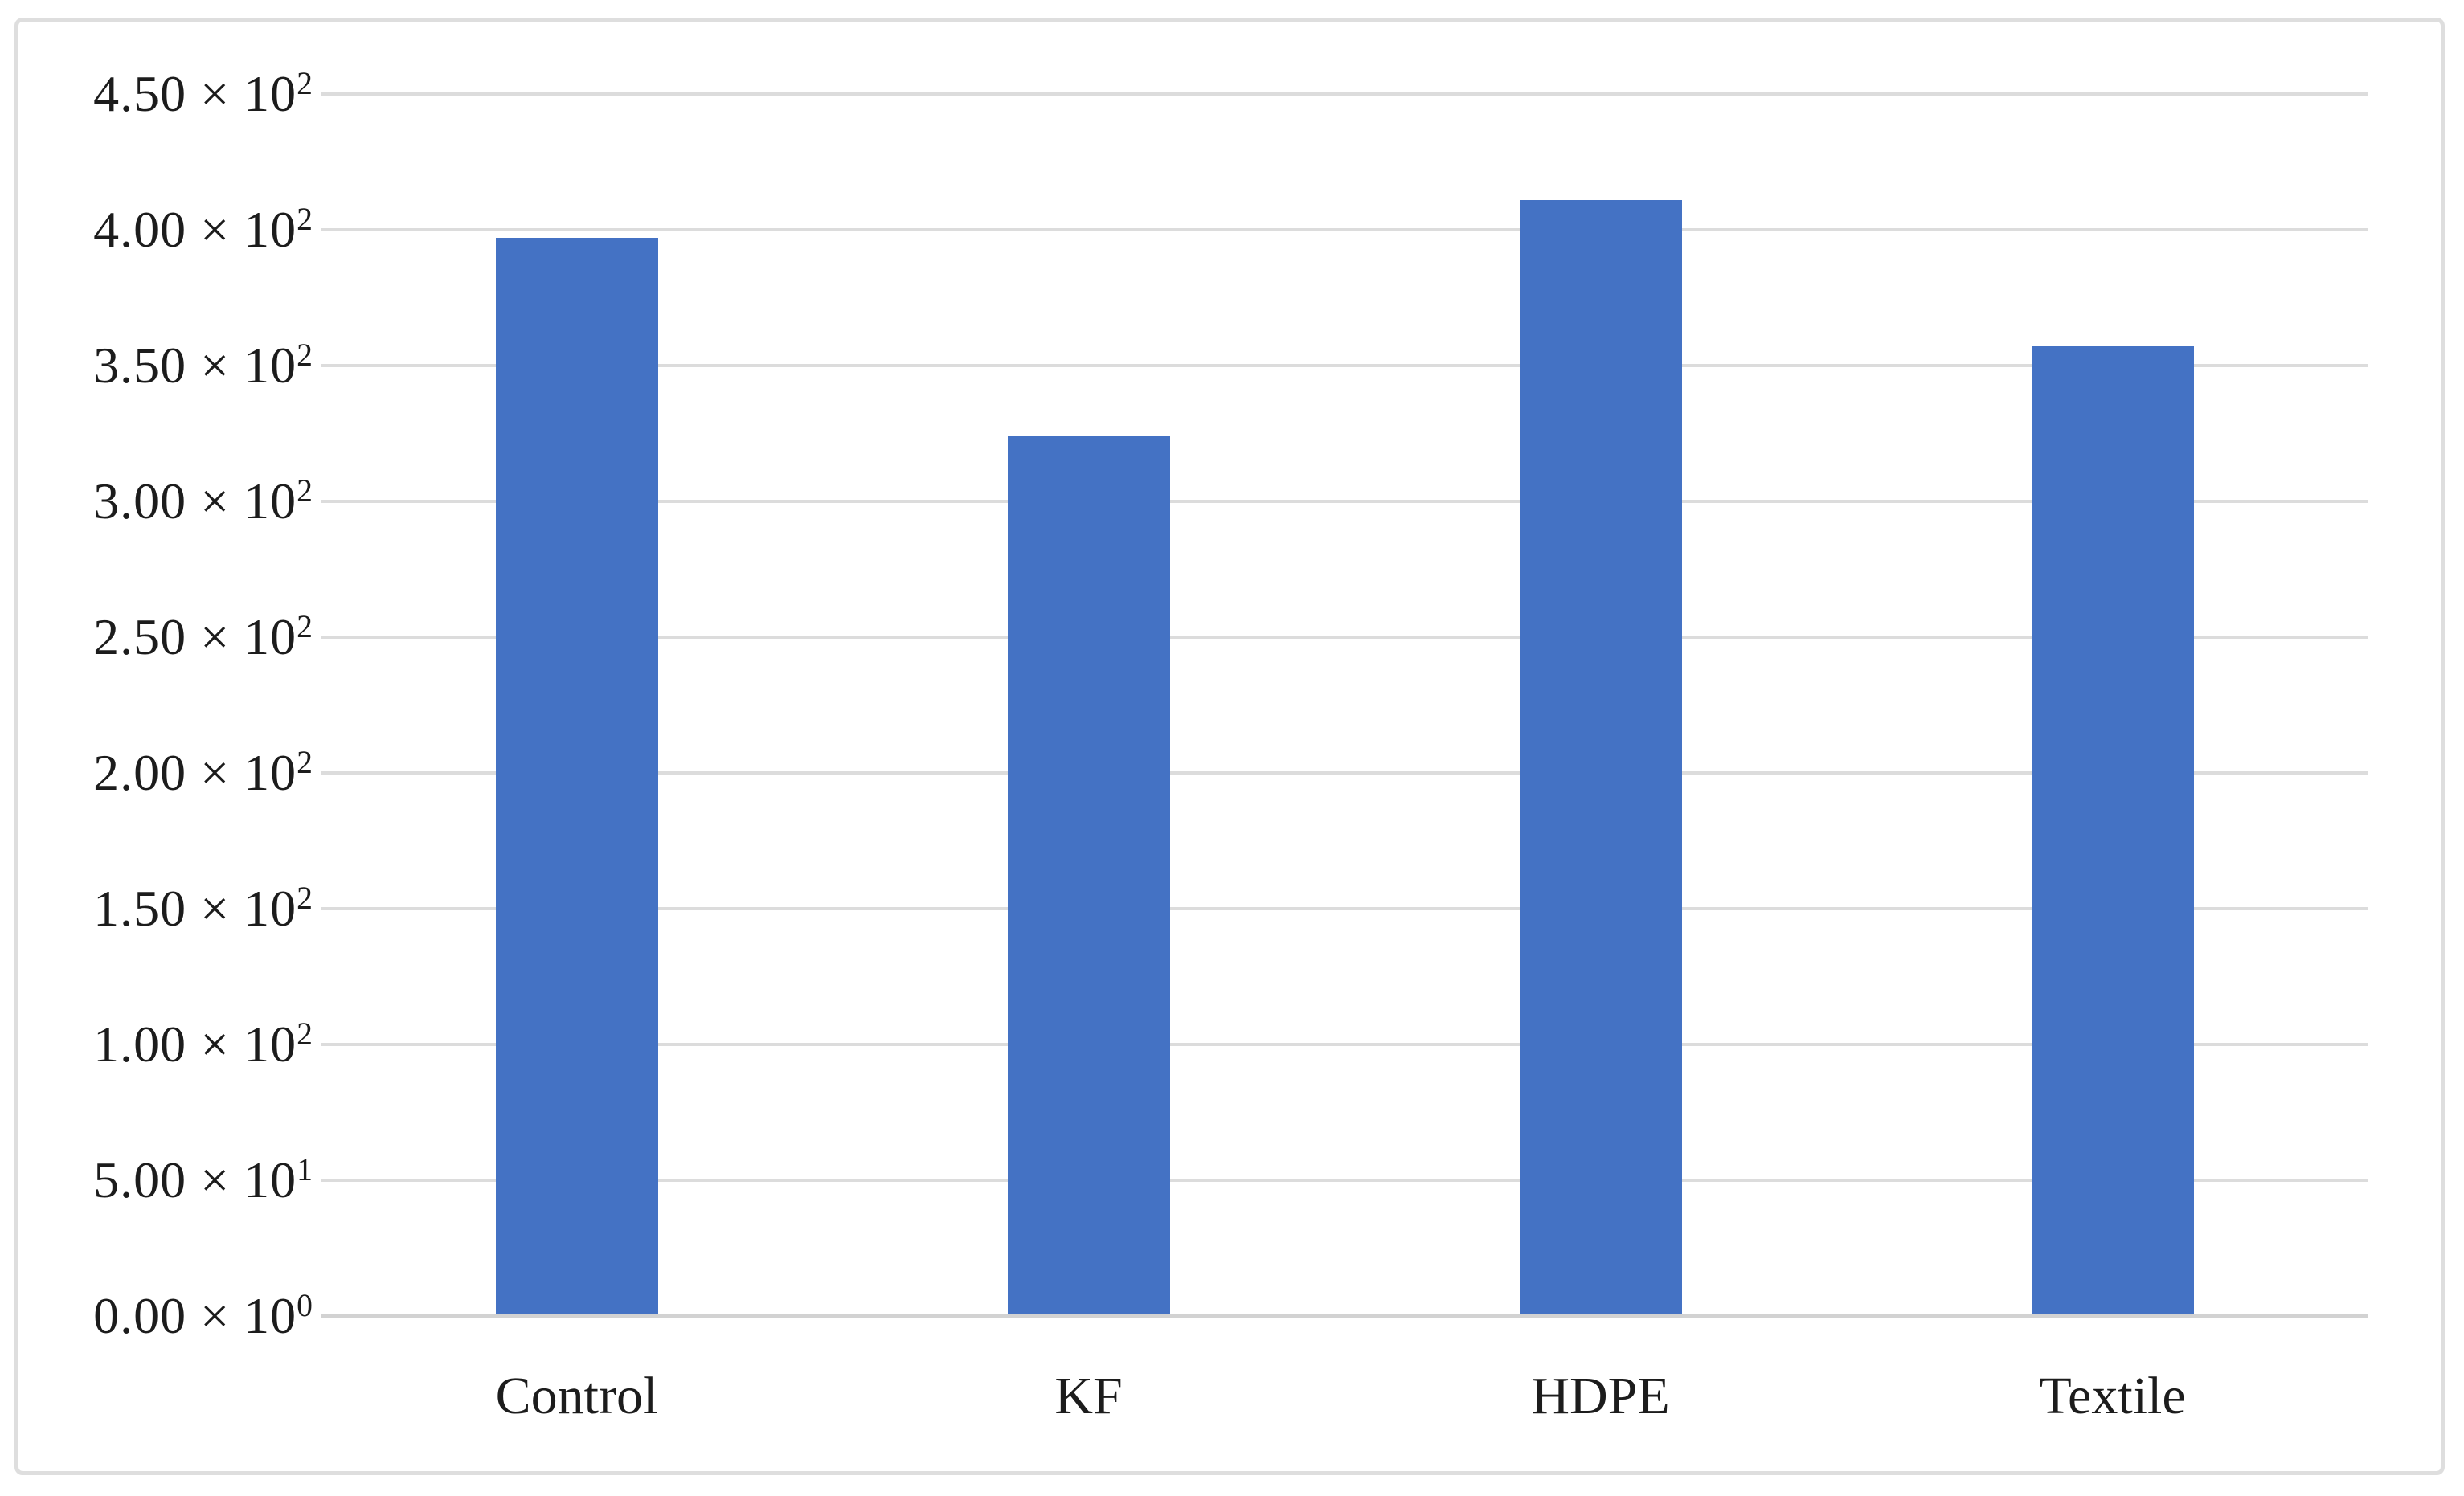 The width and height of the screenshot is (2464, 1496). Describe the element at coordinates (203, 1045) in the screenshot. I see `y-tick-label: 1.00 × 102` at that location.